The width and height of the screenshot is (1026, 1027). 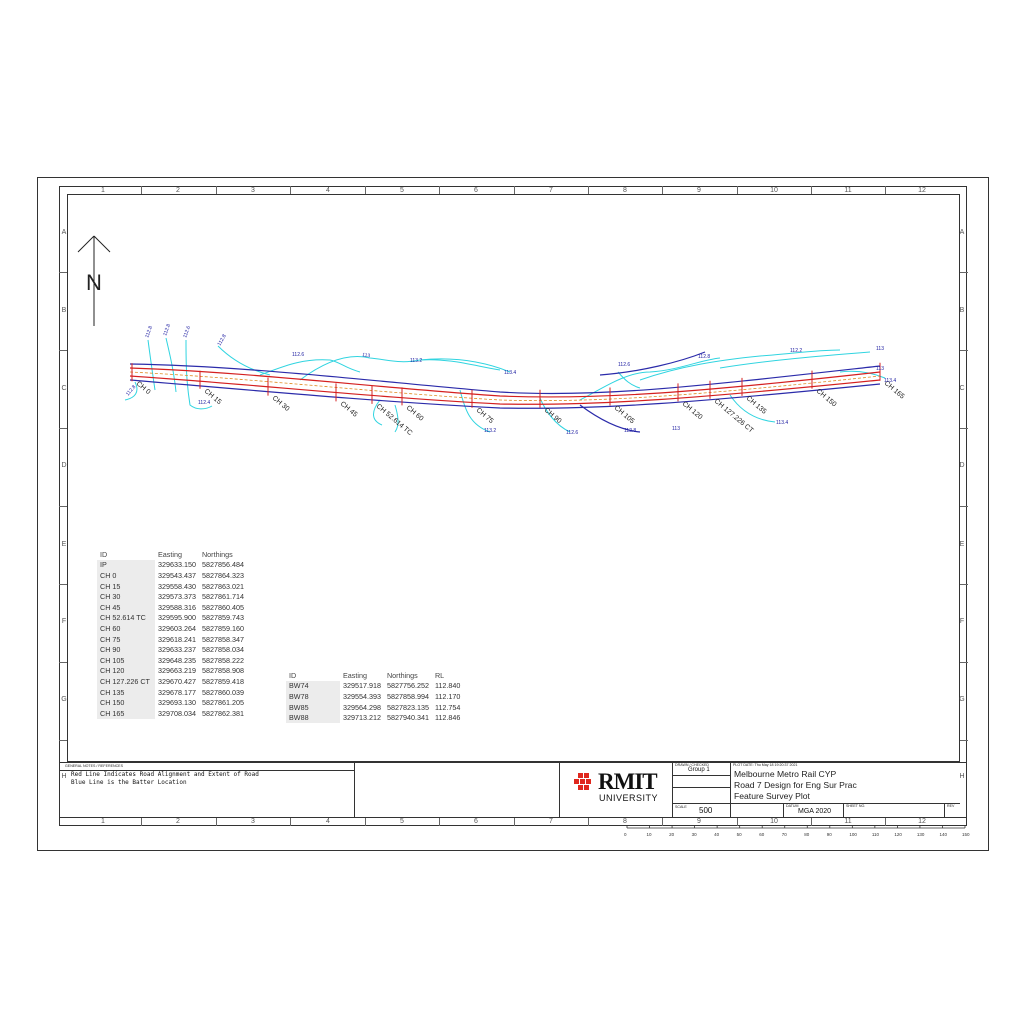 What do you see at coordinates (177, 681) in the screenshot?
I see `table-cell: 329670.427` at bounding box center [177, 681].